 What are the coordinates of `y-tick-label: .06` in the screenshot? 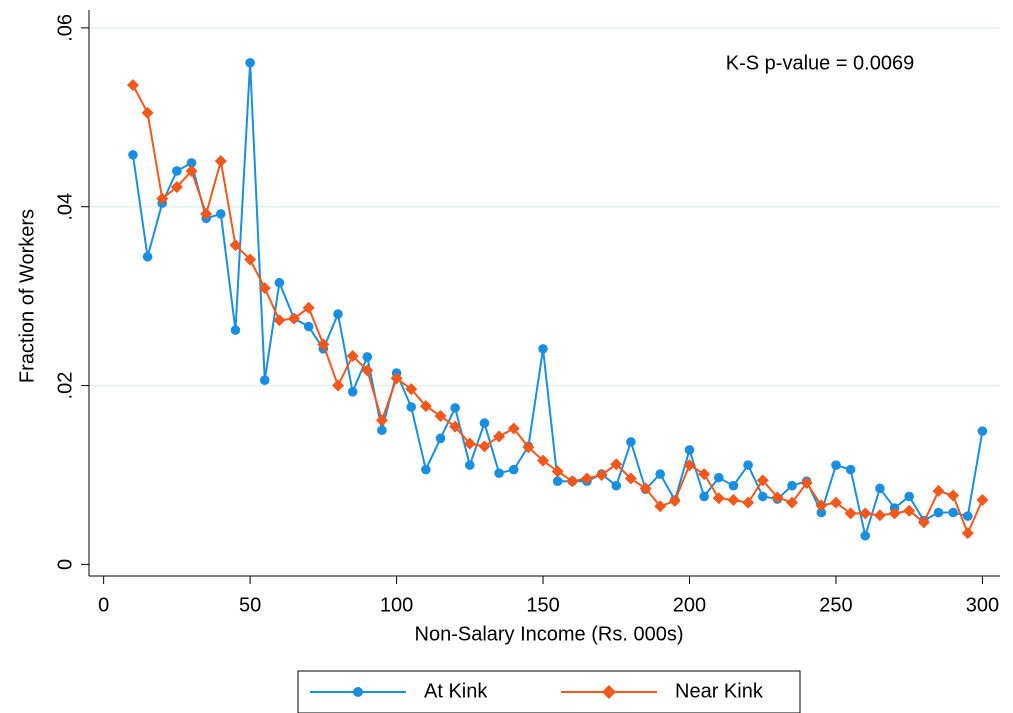 It's located at (65, 28).